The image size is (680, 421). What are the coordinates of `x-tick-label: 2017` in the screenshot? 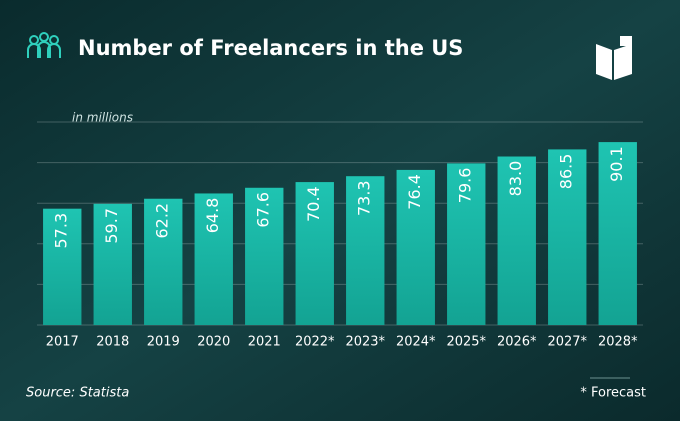 It's located at (62, 342).